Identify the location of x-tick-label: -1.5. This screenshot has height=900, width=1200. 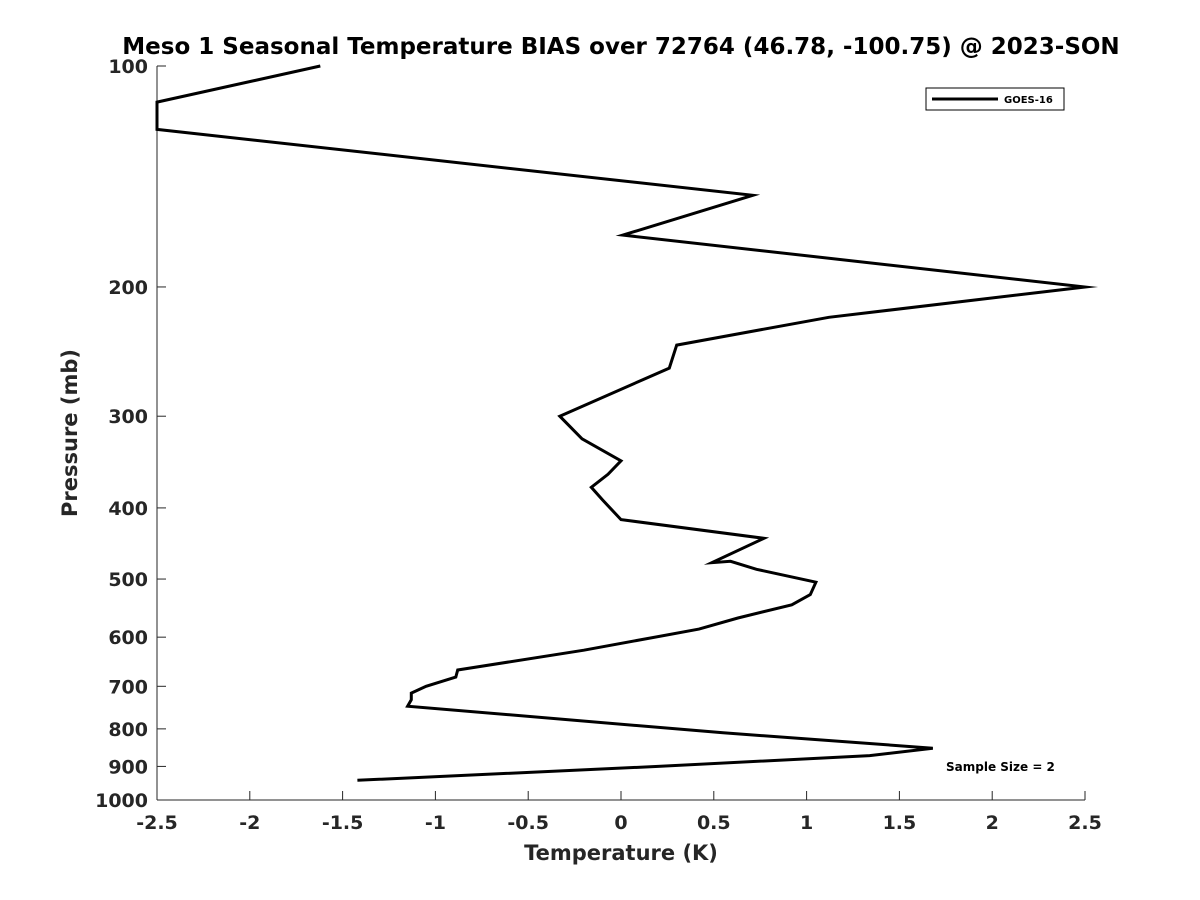
(343, 823).